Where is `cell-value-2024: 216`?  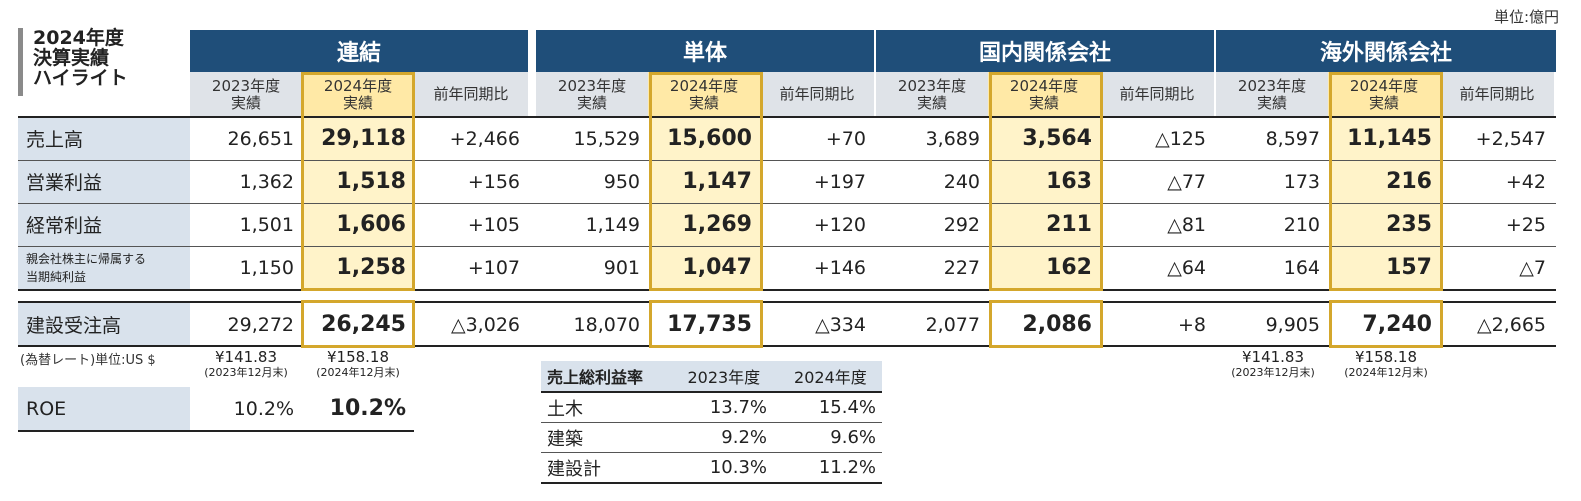 cell-value-2024: 216 is located at coordinates (1409, 181).